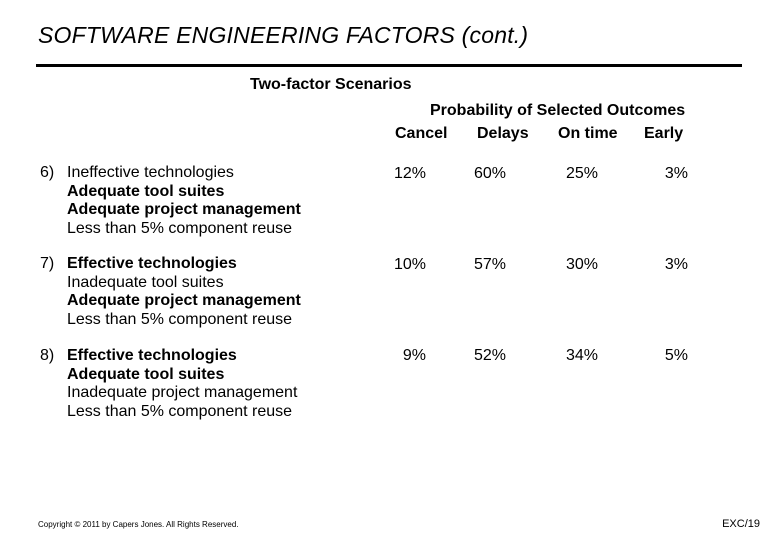  Describe the element at coordinates (47, 355) in the screenshot. I see `scenario-number: 8)` at that location.